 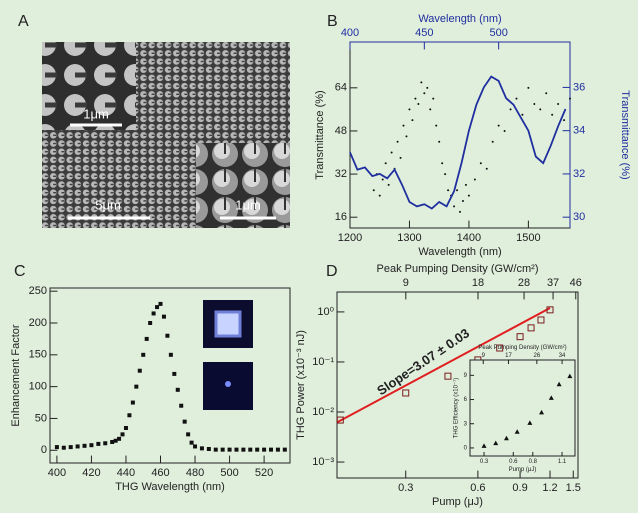 I want to click on x-axis-title: Pump (μJ), so click(x=523, y=470).